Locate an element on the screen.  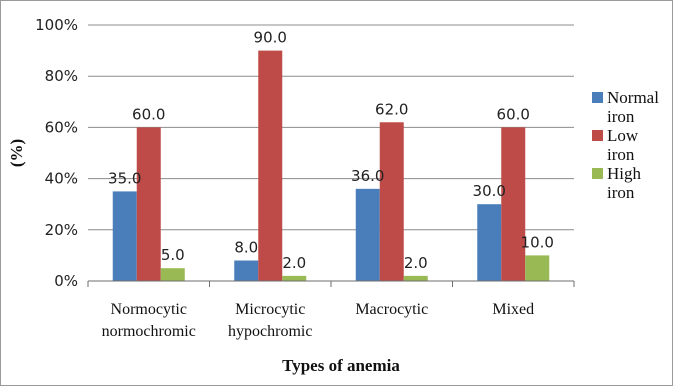
x-category-label: Microcytic hypochromic is located at coordinates (270, 320).